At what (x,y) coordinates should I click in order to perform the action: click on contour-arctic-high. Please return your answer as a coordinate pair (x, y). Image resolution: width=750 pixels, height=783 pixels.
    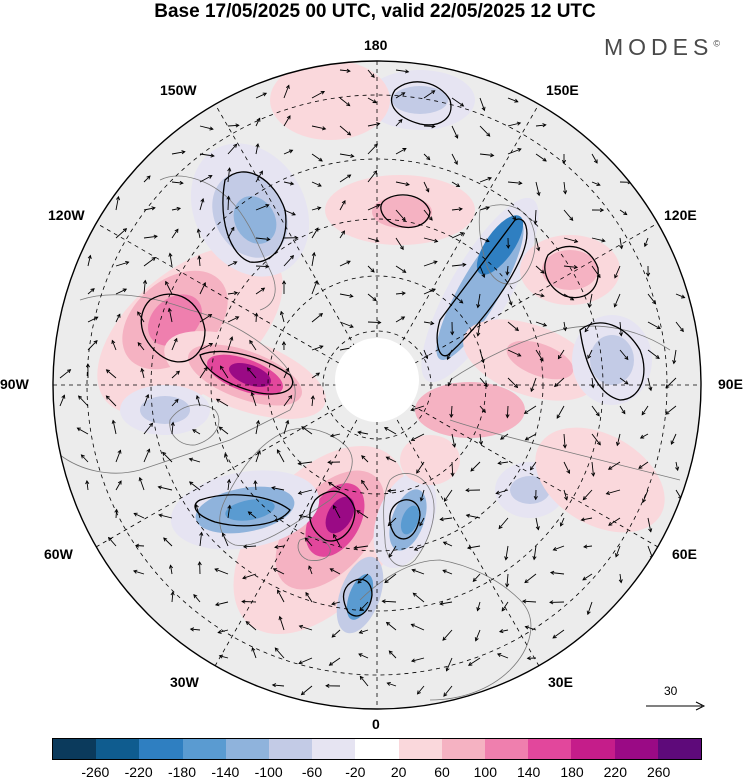
    Looking at the image, I should click on (405, 211).